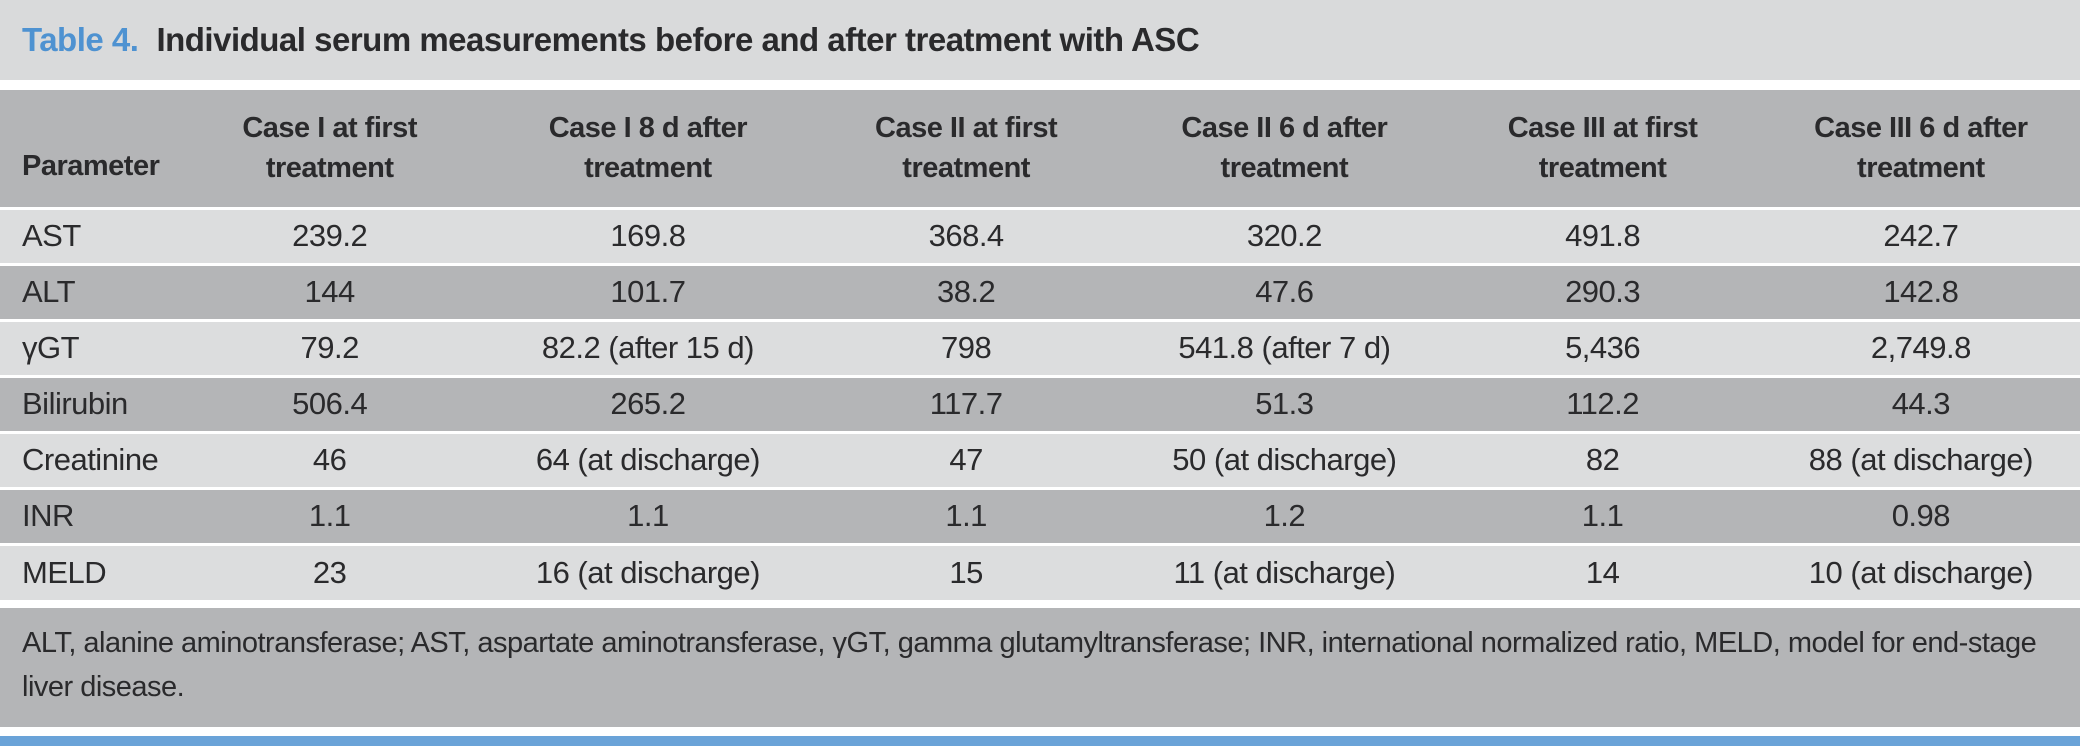  Describe the element at coordinates (329, 403) in the screenshot. I see `cell: 506.4` at that location.